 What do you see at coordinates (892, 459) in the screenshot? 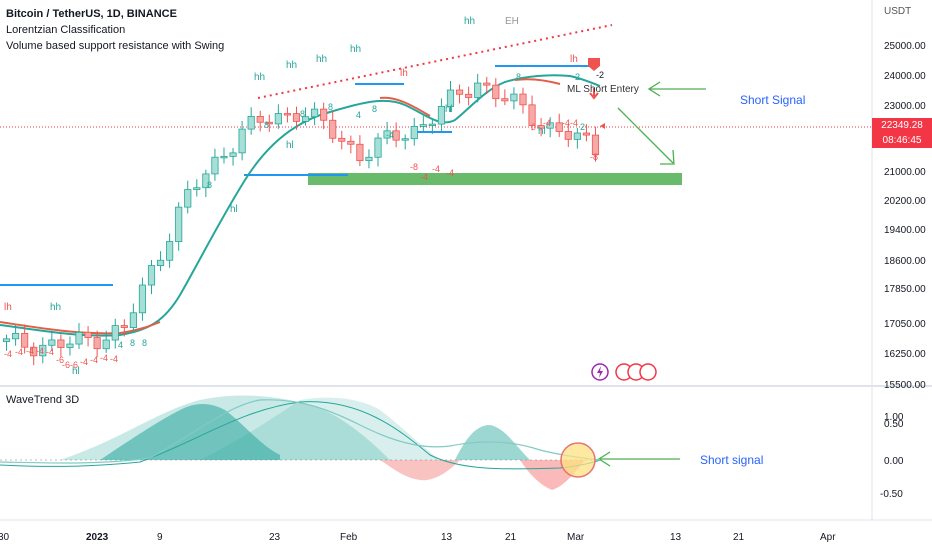
I see `wt-ticks: 0.50 0.00 -0.50` at bounding box center [892, 459].